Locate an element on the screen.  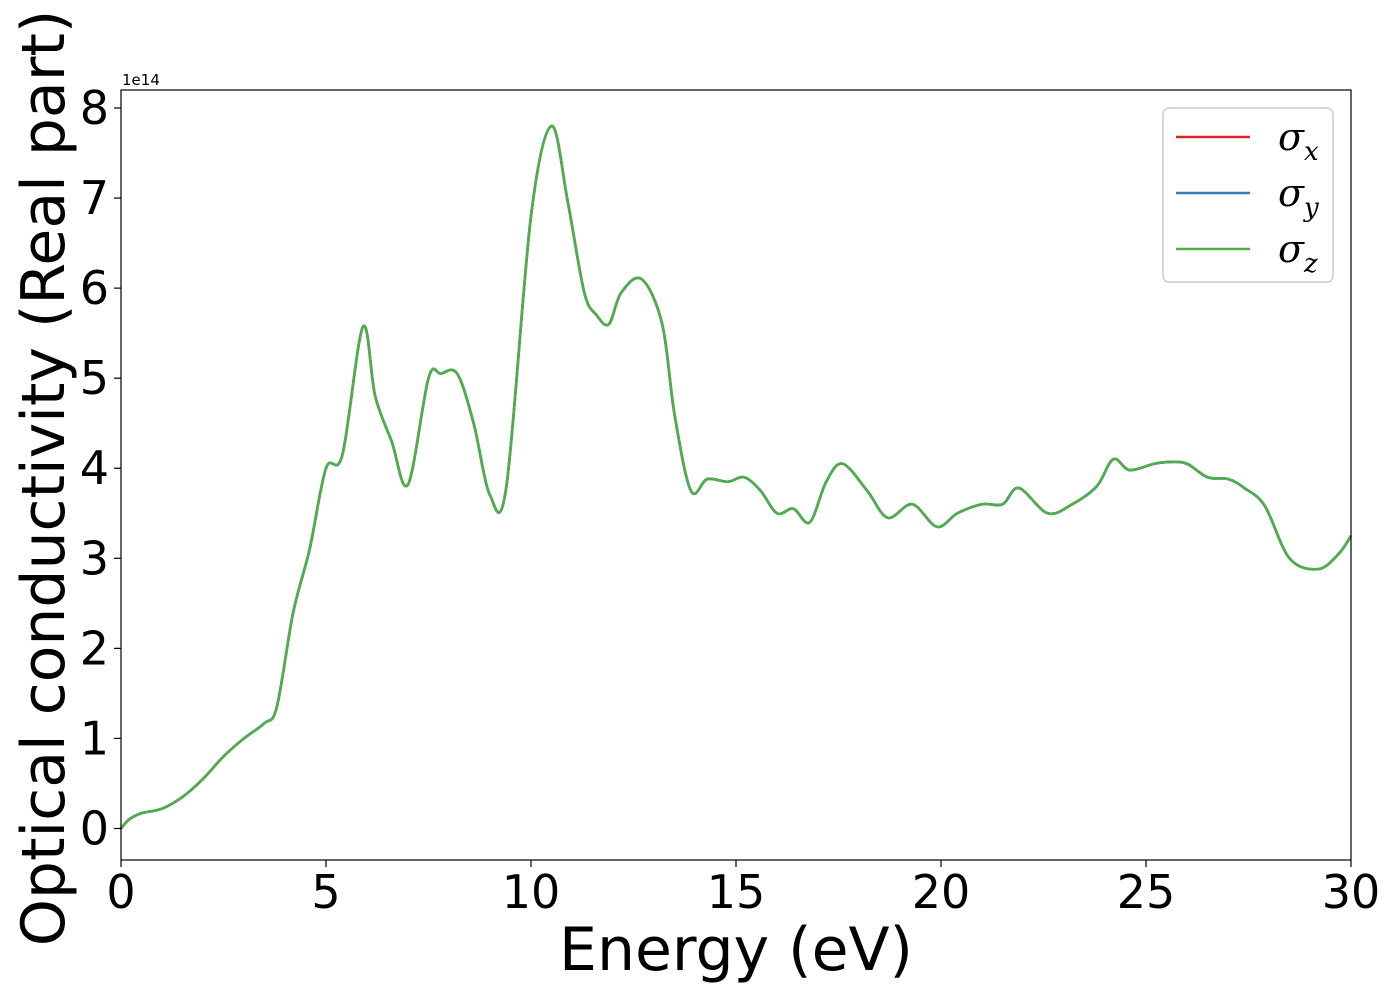
legend-subscript: x is located at coordinates (1311, 152).